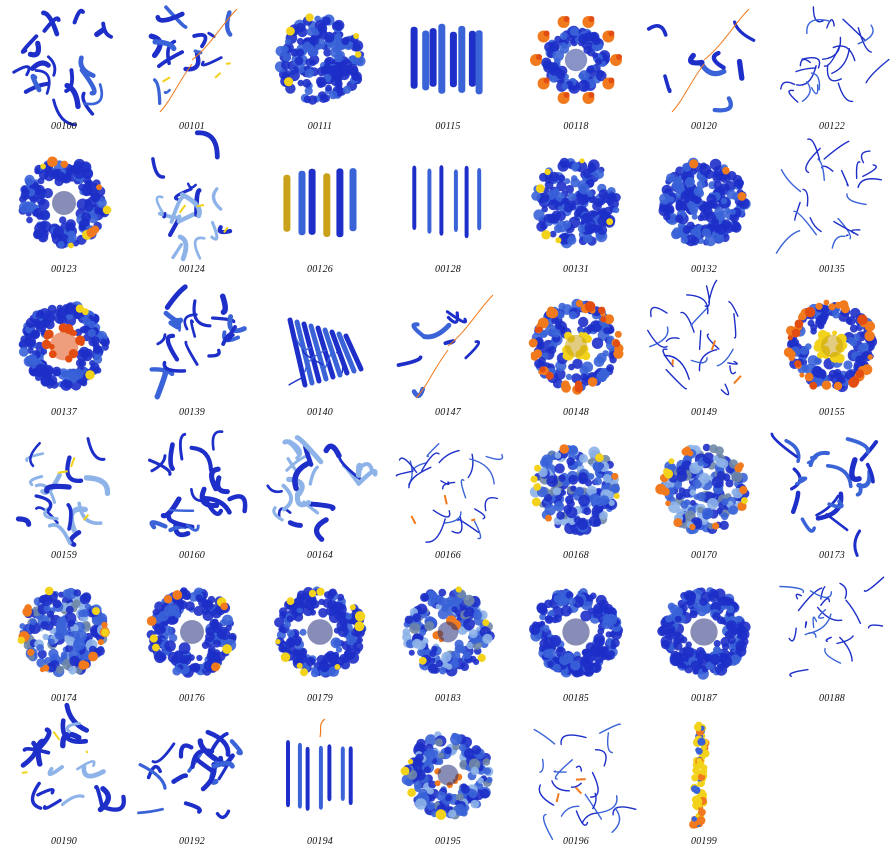 This screenshot has height=858, width=896. What do you see at coordinates (576, 71) in the screenshot?
I see `protein-tile: 00118` at bounding box center [576, 71].